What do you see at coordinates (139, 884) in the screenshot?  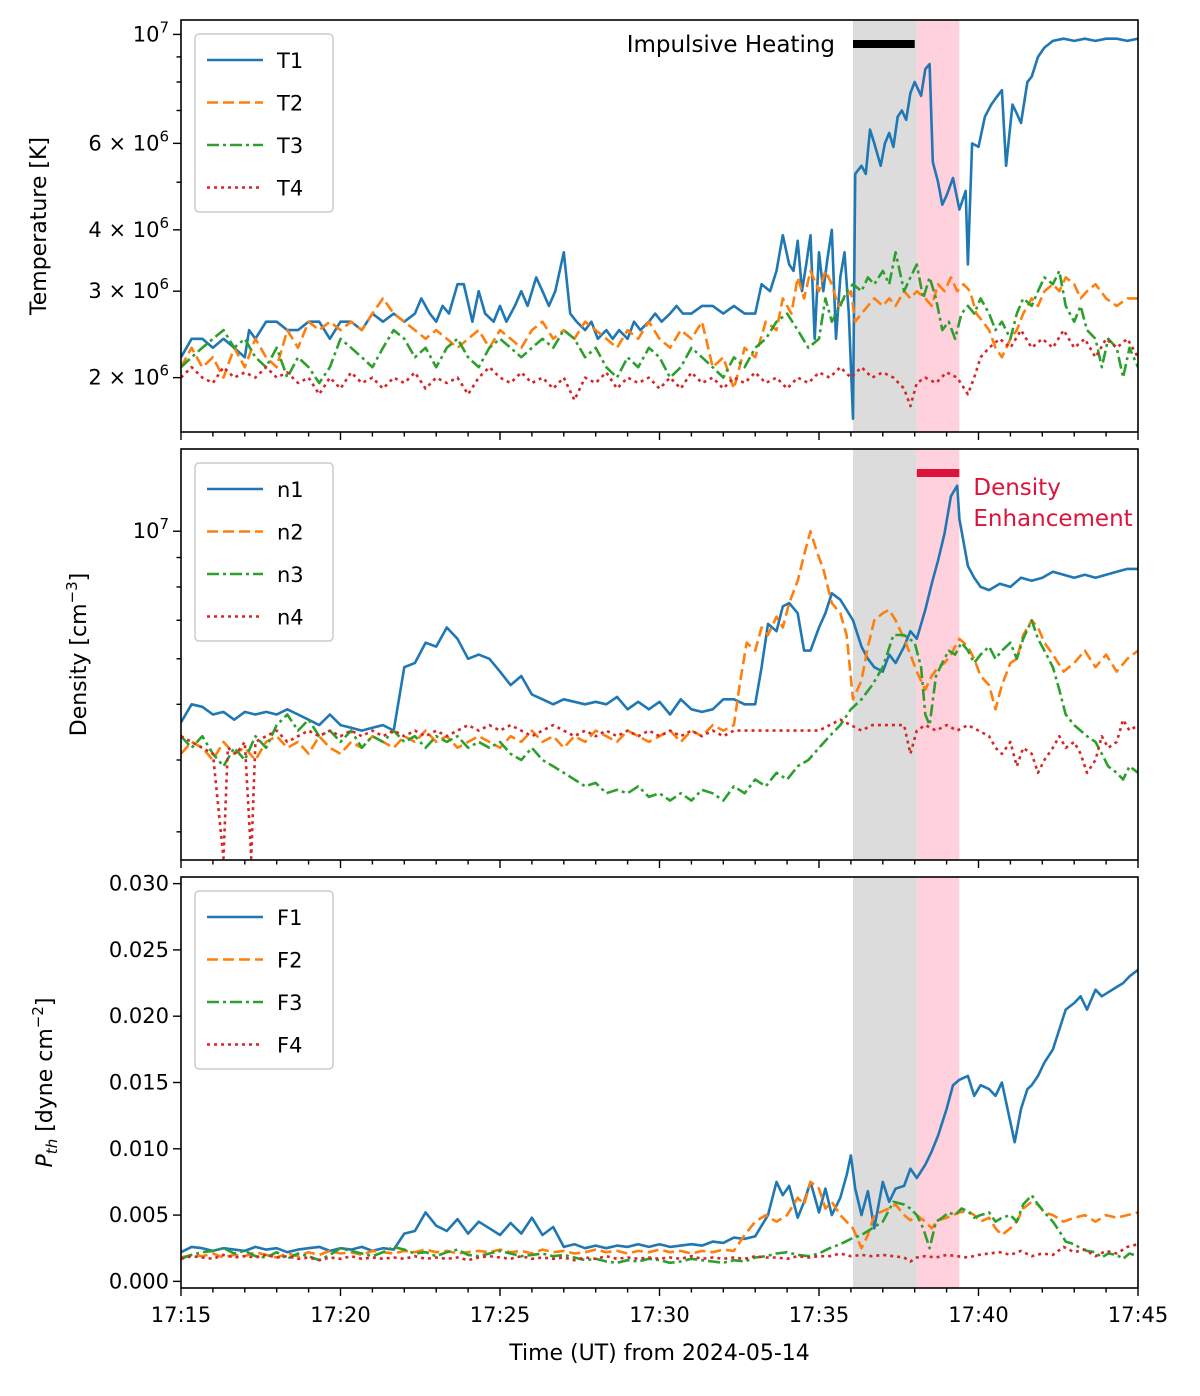 I see `y-tick-label: 0.030` at bounding box center [139, 884].